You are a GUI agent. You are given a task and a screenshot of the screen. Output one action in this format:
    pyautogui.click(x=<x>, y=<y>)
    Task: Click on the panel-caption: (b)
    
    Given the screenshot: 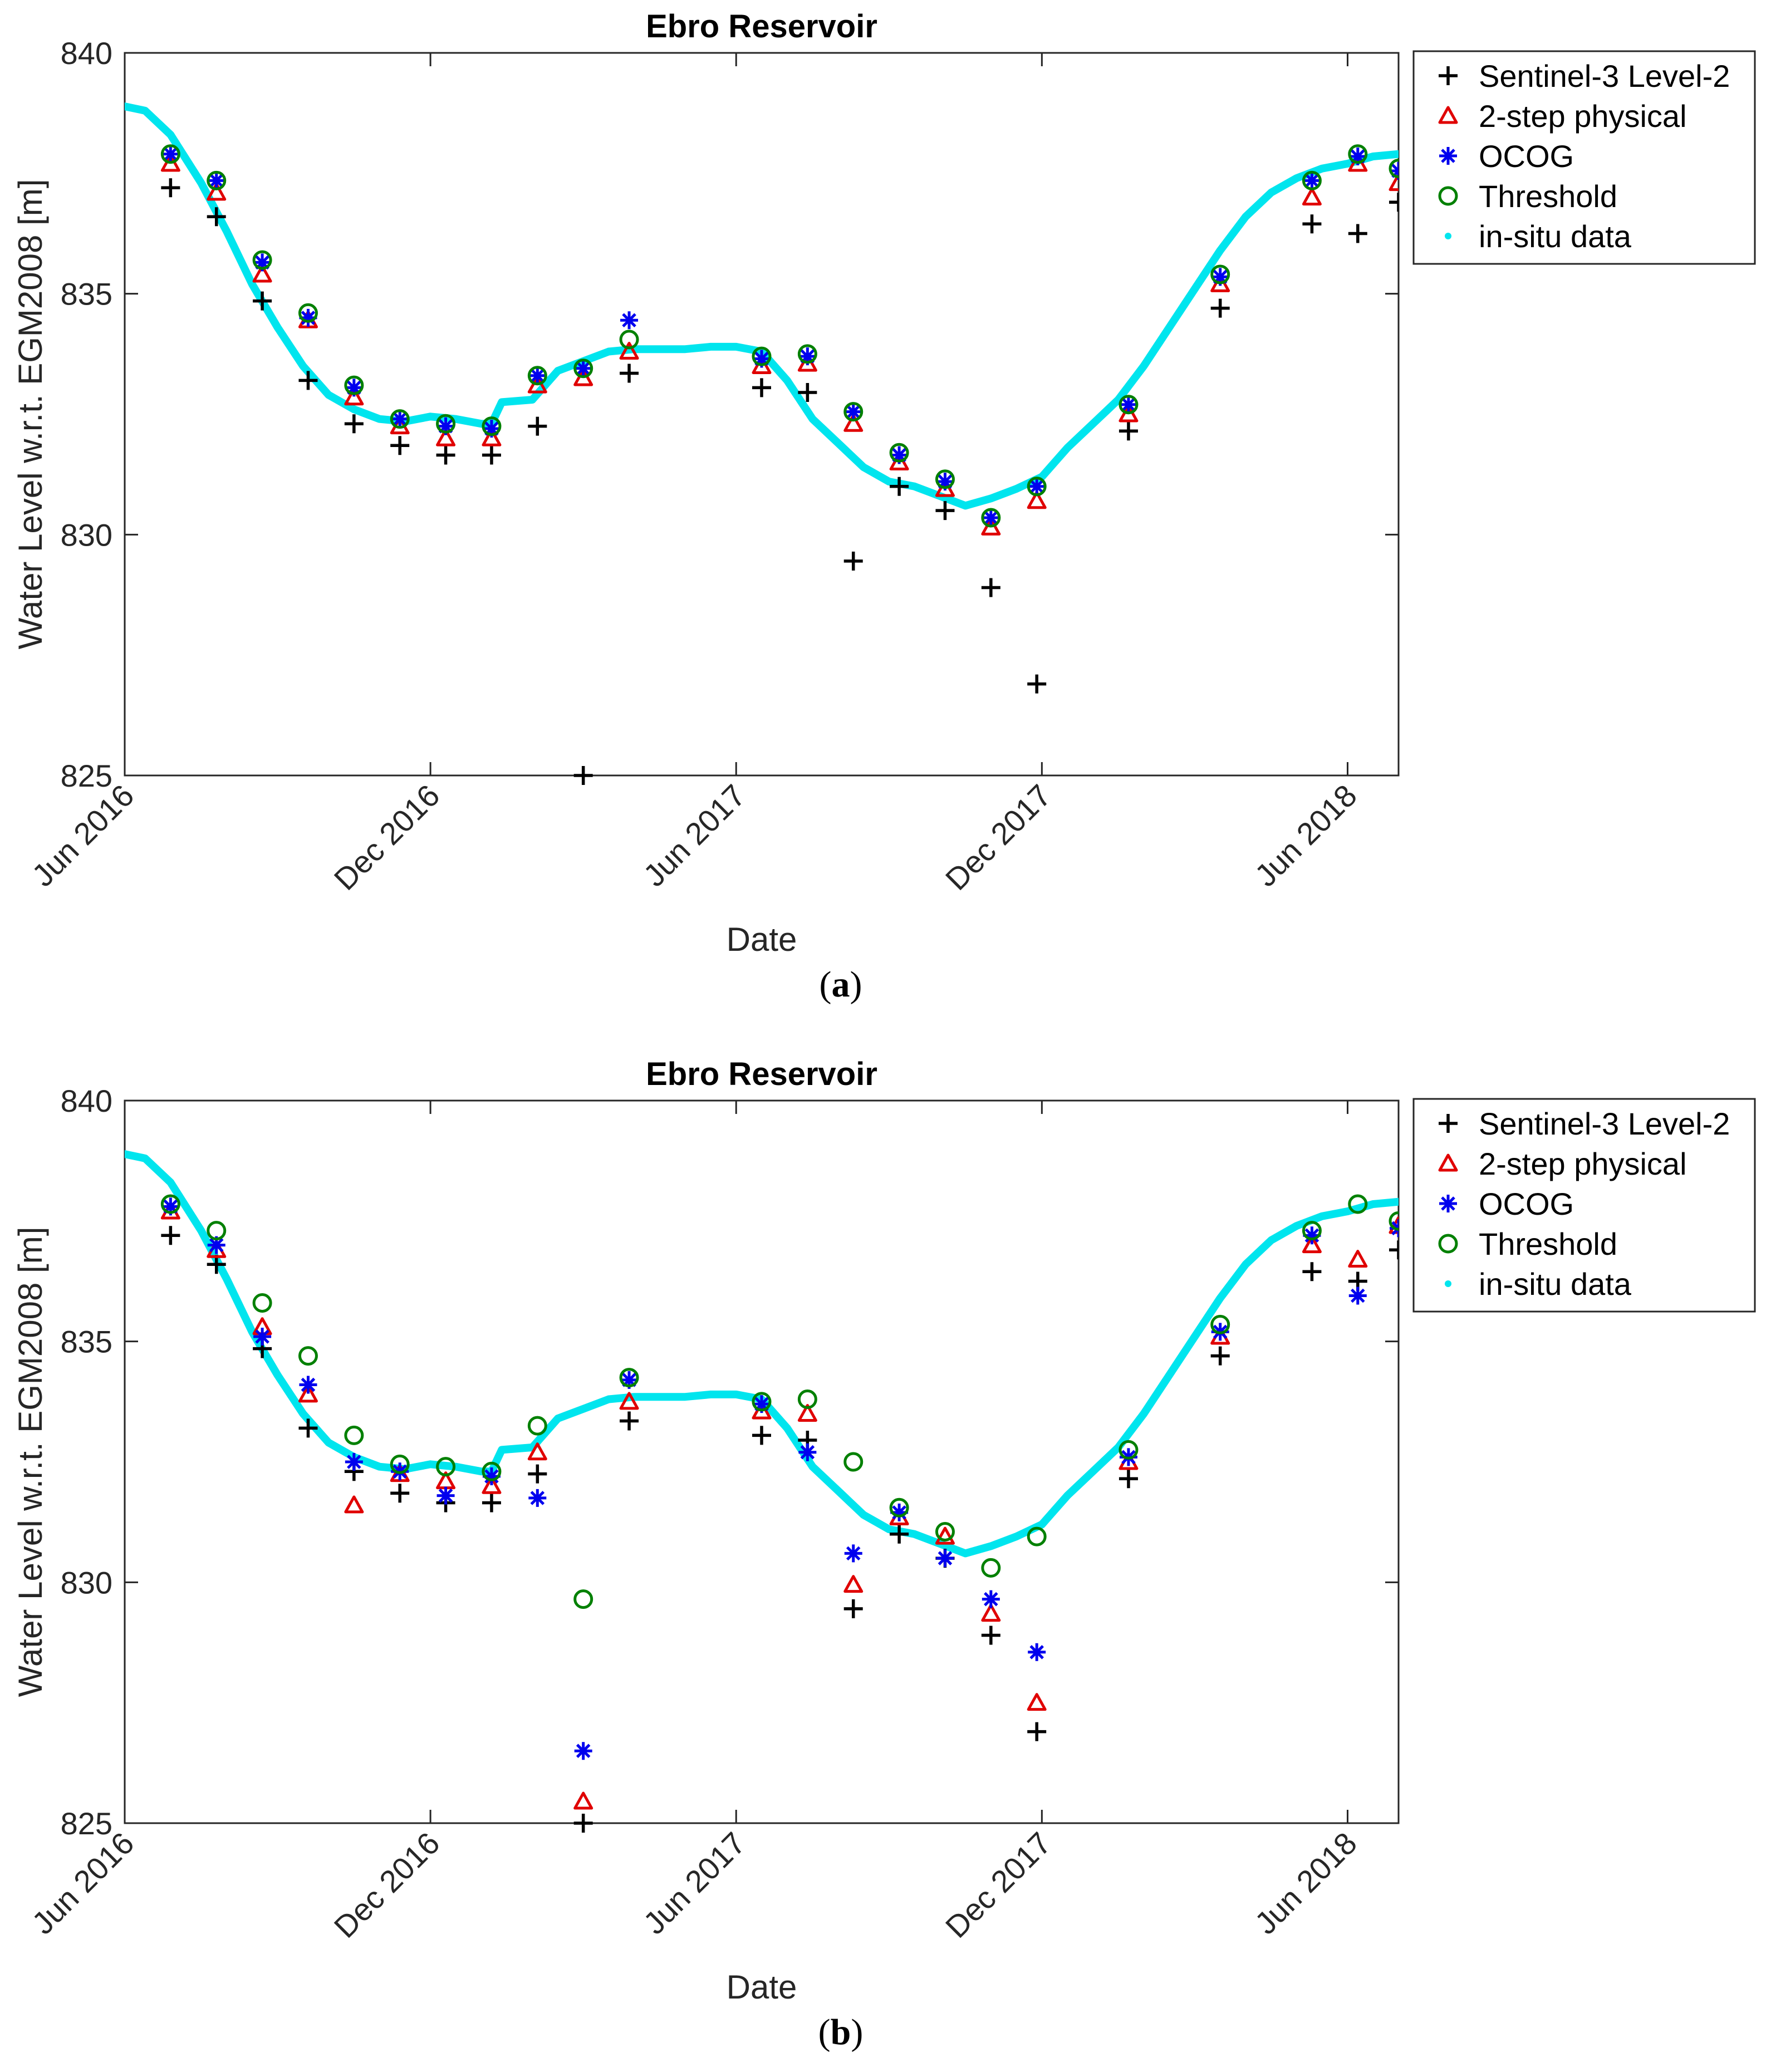 What is the action you would take?
    pyautogui.click(x=841, y=2032)
    